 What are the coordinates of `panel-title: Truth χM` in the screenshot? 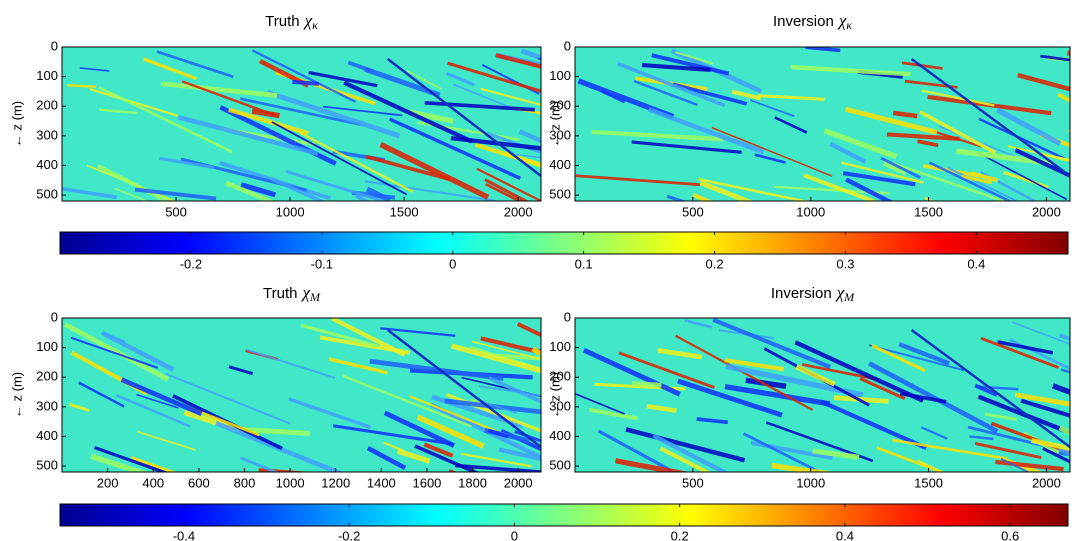 It's located at (292, 293).